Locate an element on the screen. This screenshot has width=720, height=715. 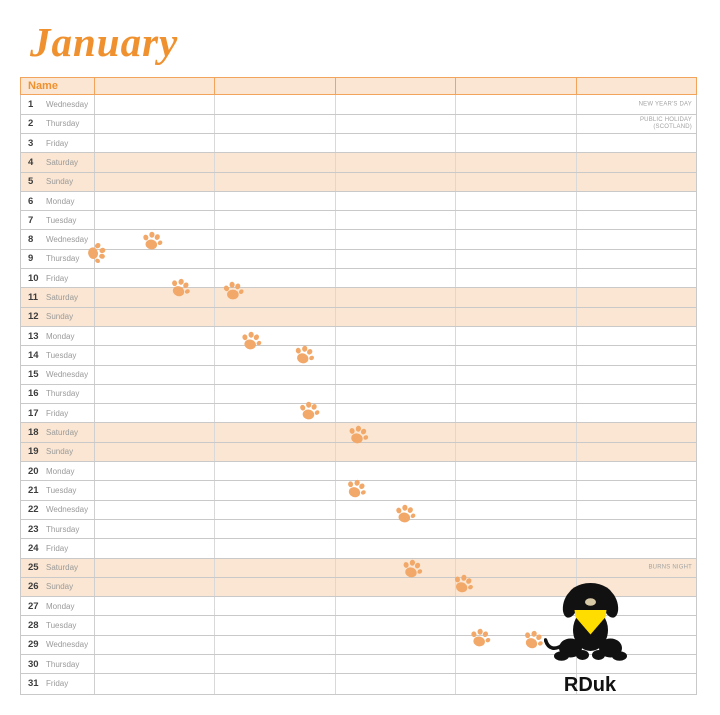
day-number: 15 is located at coordinates (33, 375).